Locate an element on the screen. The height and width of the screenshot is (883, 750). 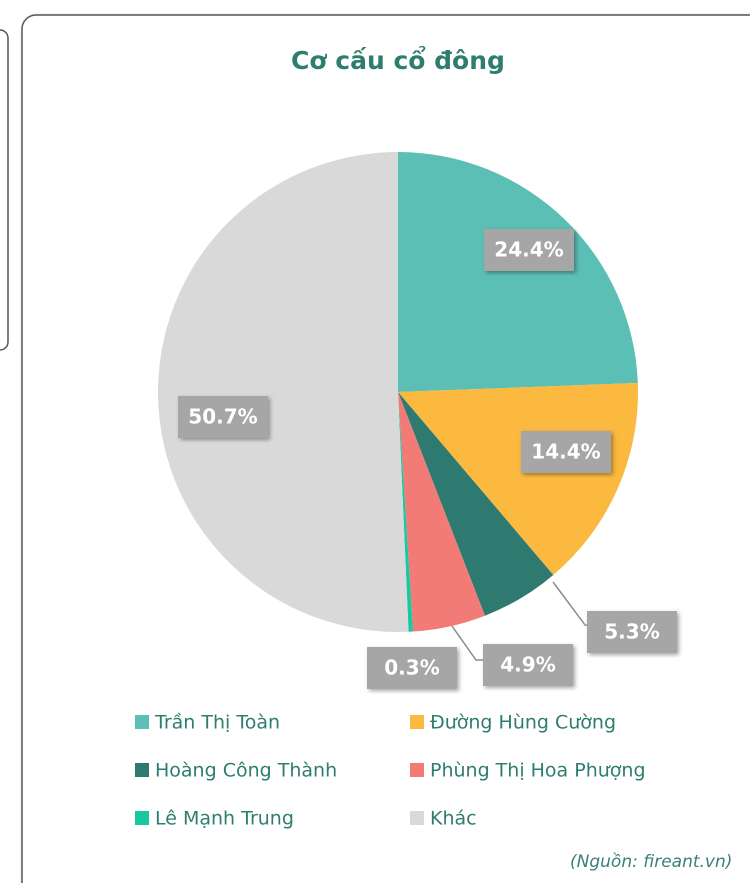
data-label: 5.3% is located at coordinates (631, 632).